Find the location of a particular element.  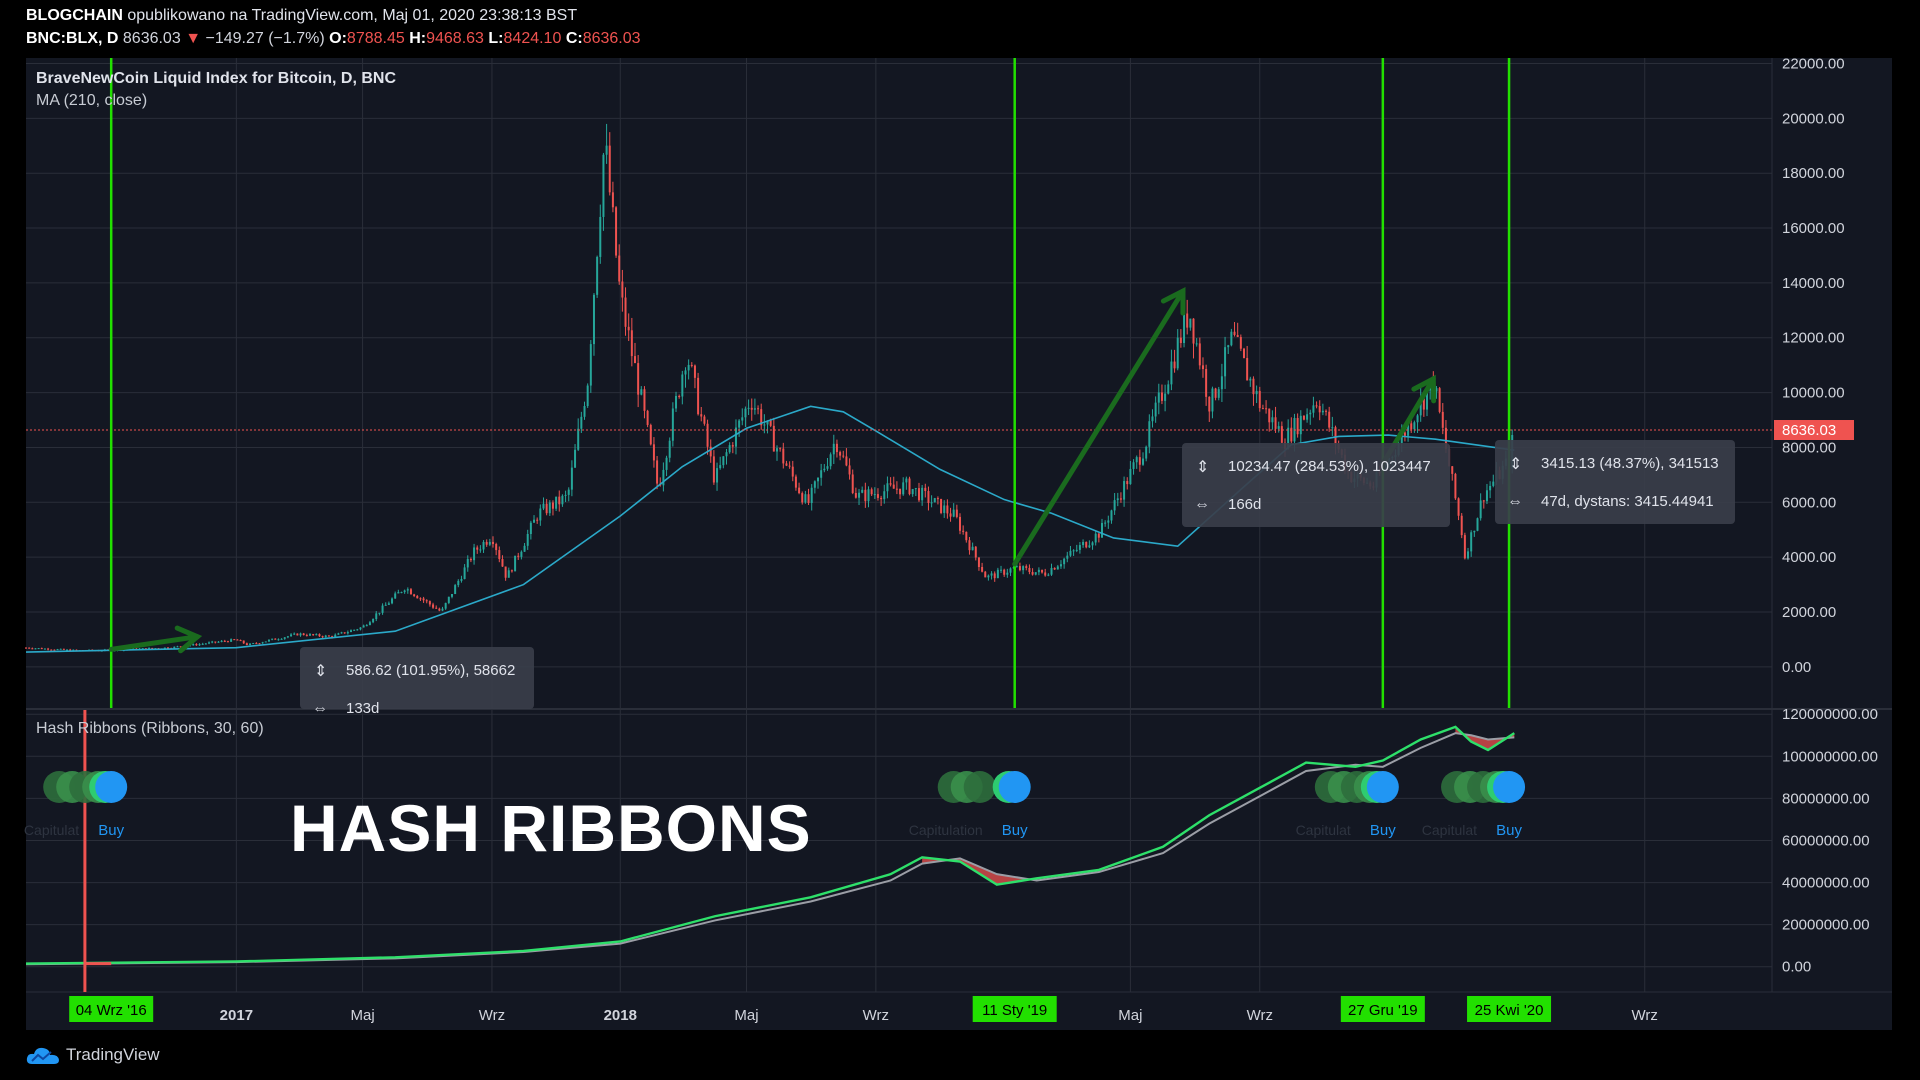

ma-indicator-label: MA (210, close) is located at coordinates (92, 100).